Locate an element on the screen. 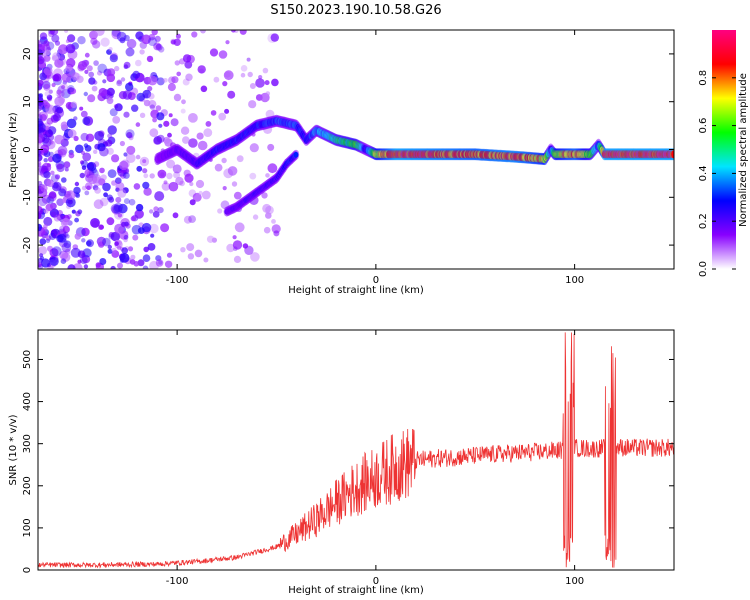  snr-y-tick-label: 100 is located at coordinates (27, 527).